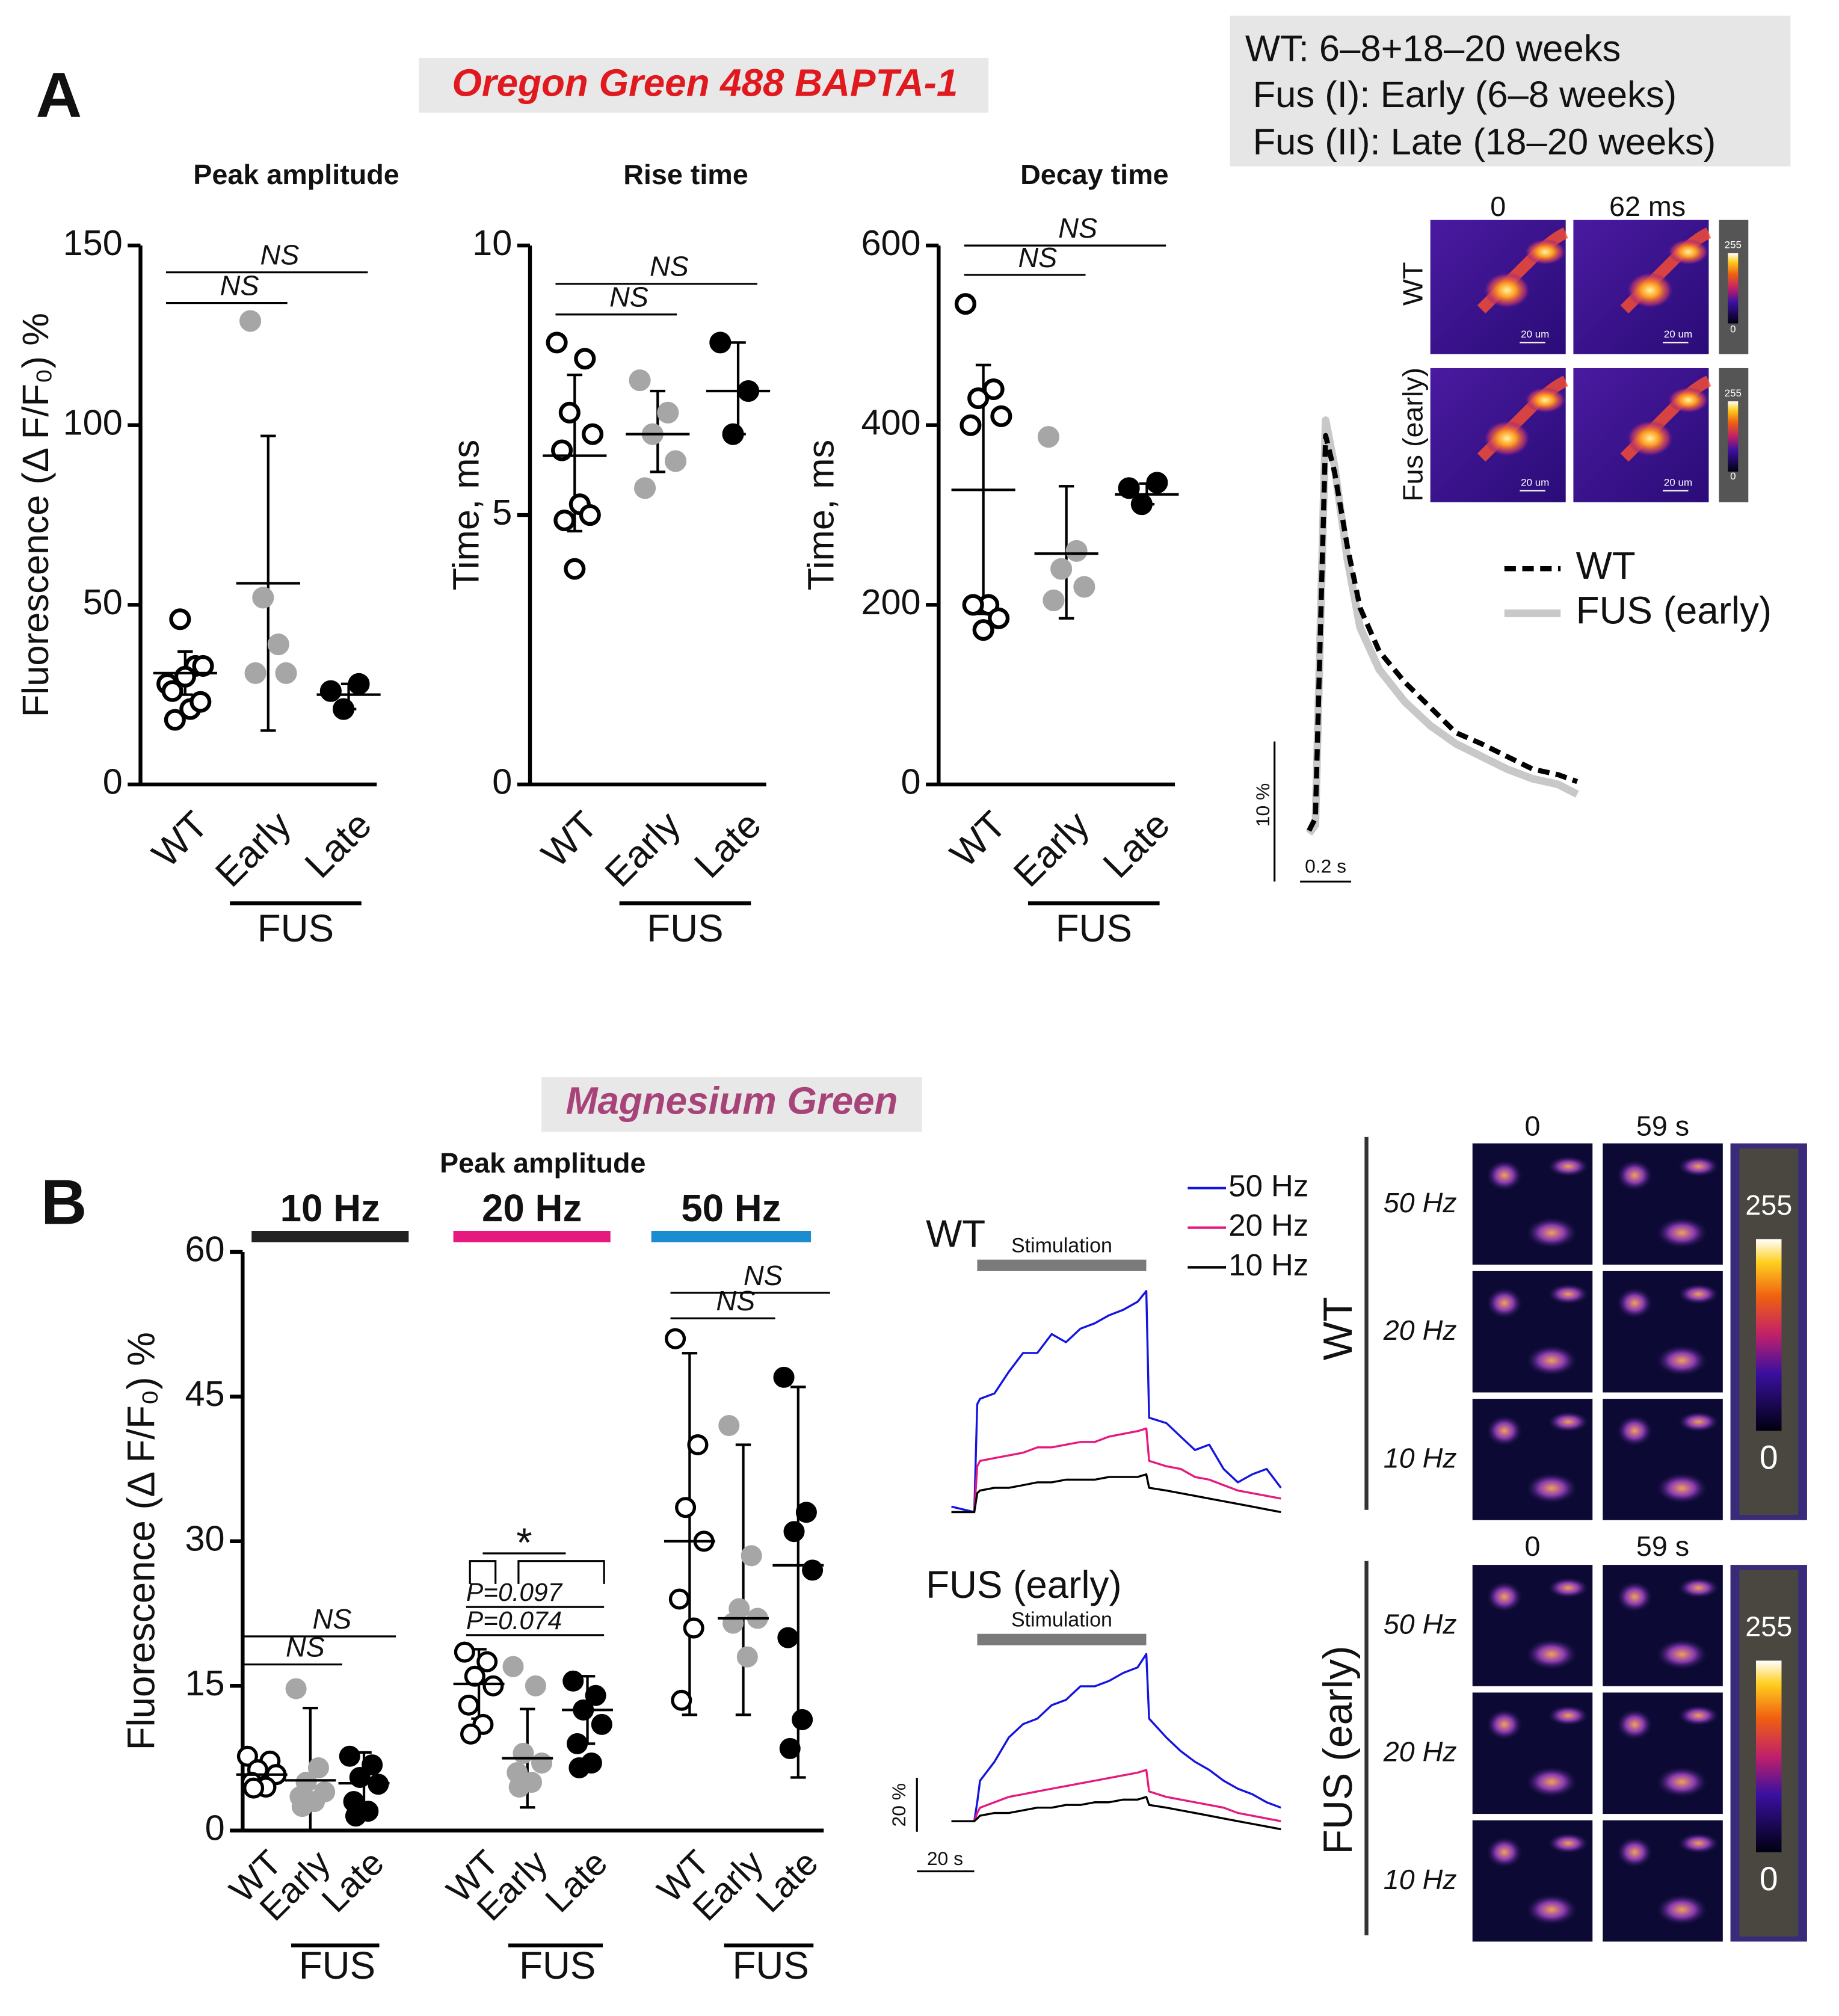 The height and width of the screenshot is (2016, 1839). What do you see at coordinates (1413, 284) in the screenshot?
I see `row-label: WT` at bounding box center [1413, 284].